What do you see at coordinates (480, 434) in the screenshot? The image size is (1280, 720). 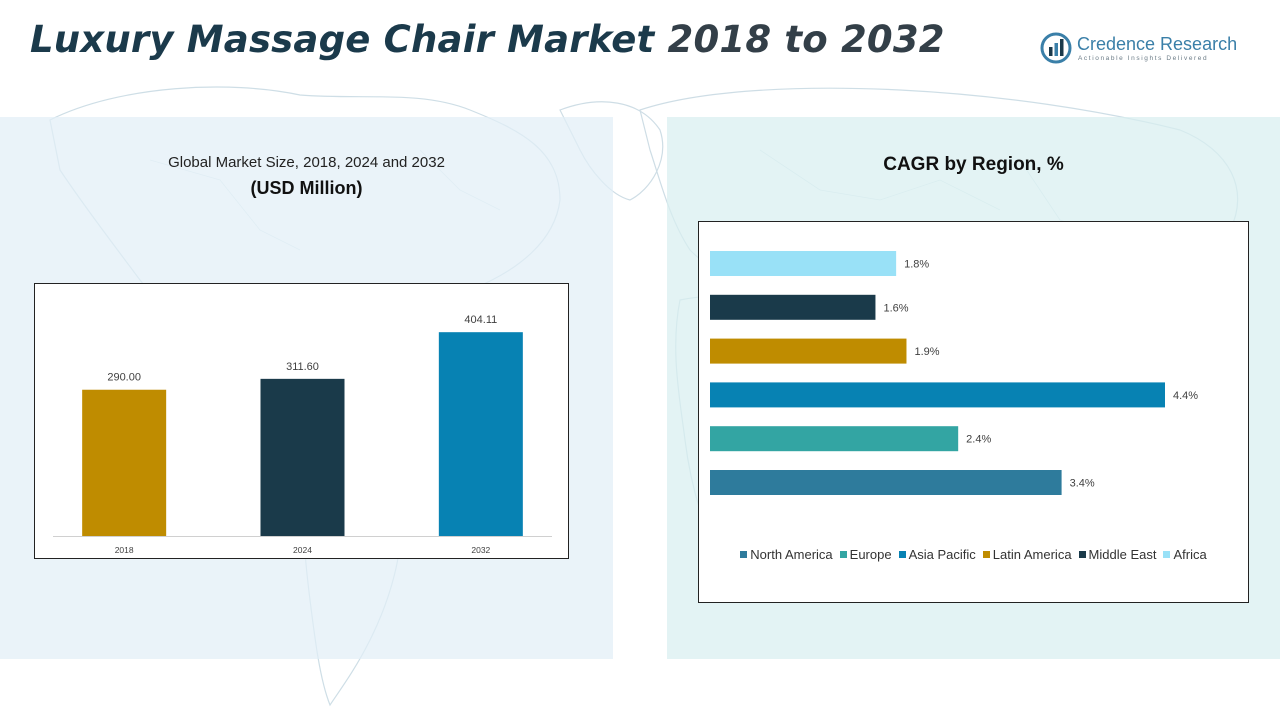 I see `bar-2032` at bounding box center [480, 434].